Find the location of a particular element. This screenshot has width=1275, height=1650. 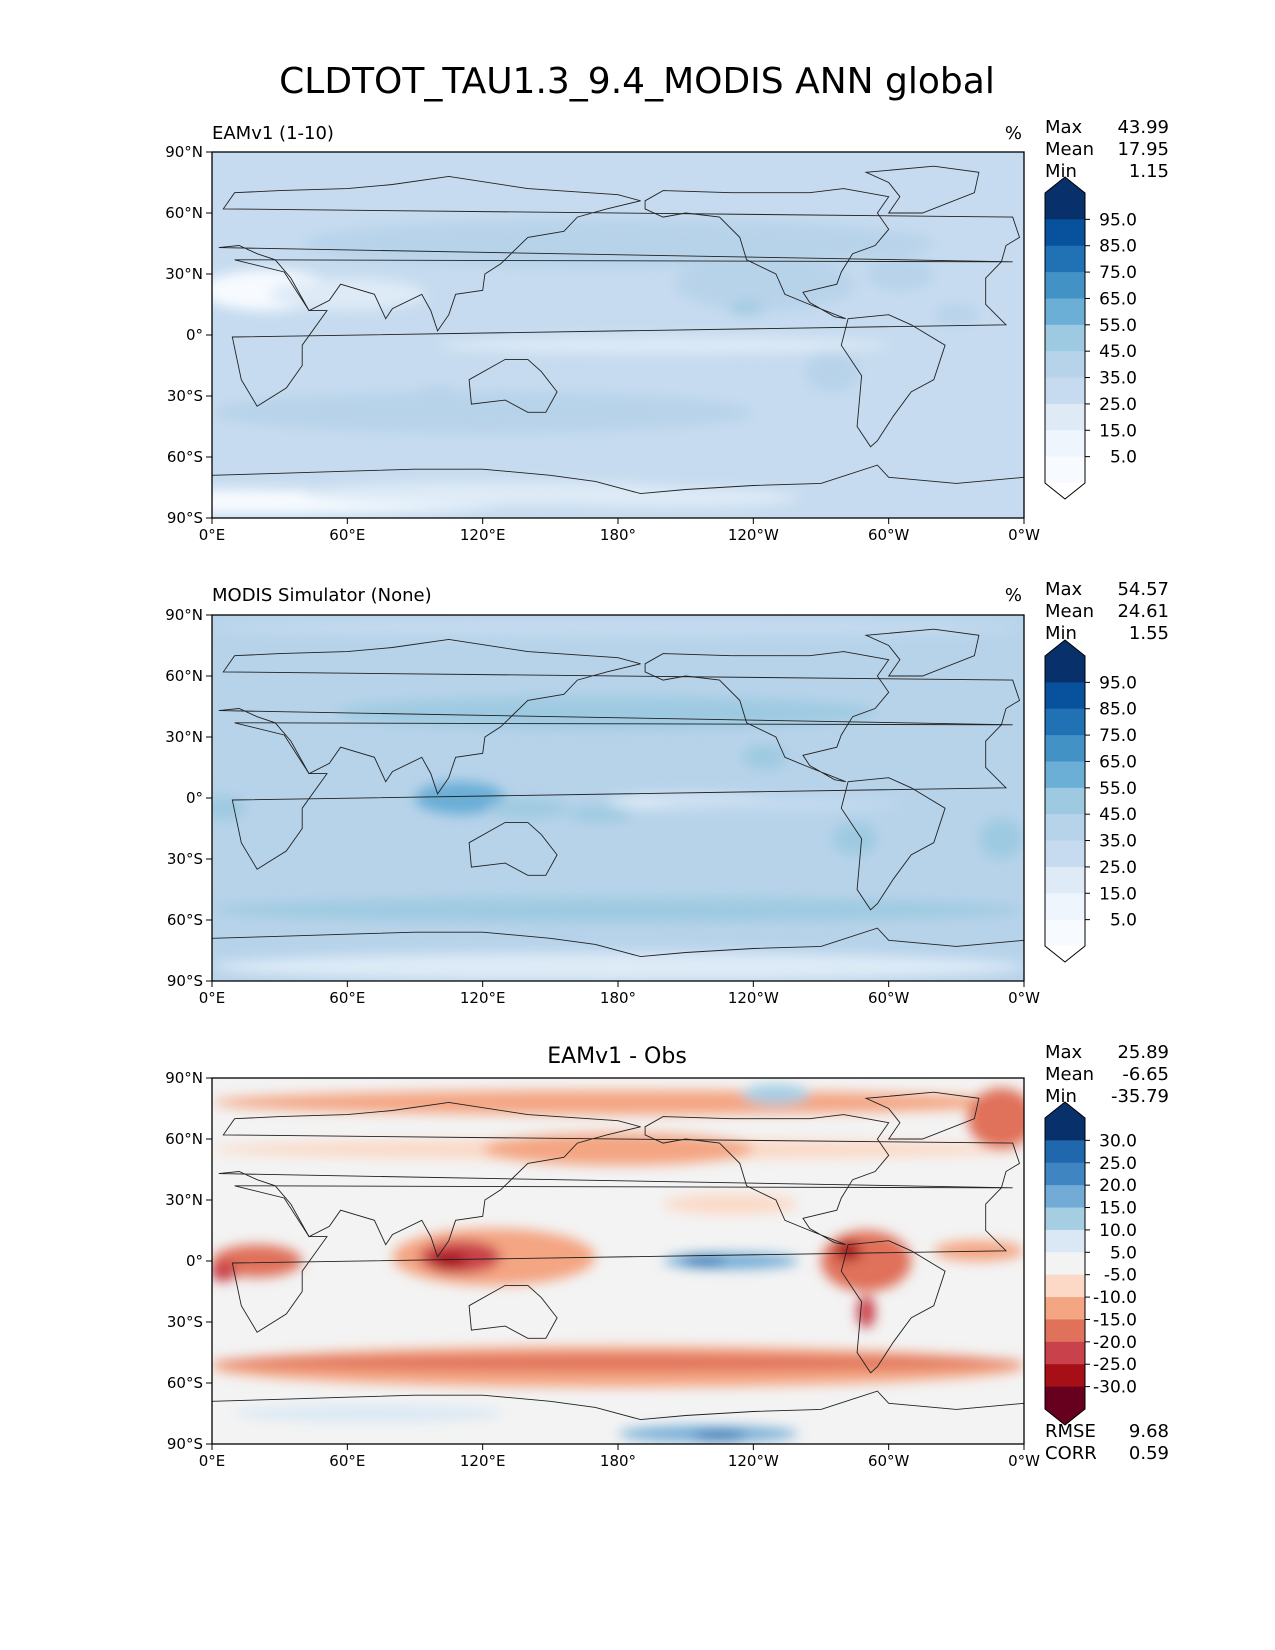

stat-label-rmse: RMSE is located at coordinates (1070, 1431).